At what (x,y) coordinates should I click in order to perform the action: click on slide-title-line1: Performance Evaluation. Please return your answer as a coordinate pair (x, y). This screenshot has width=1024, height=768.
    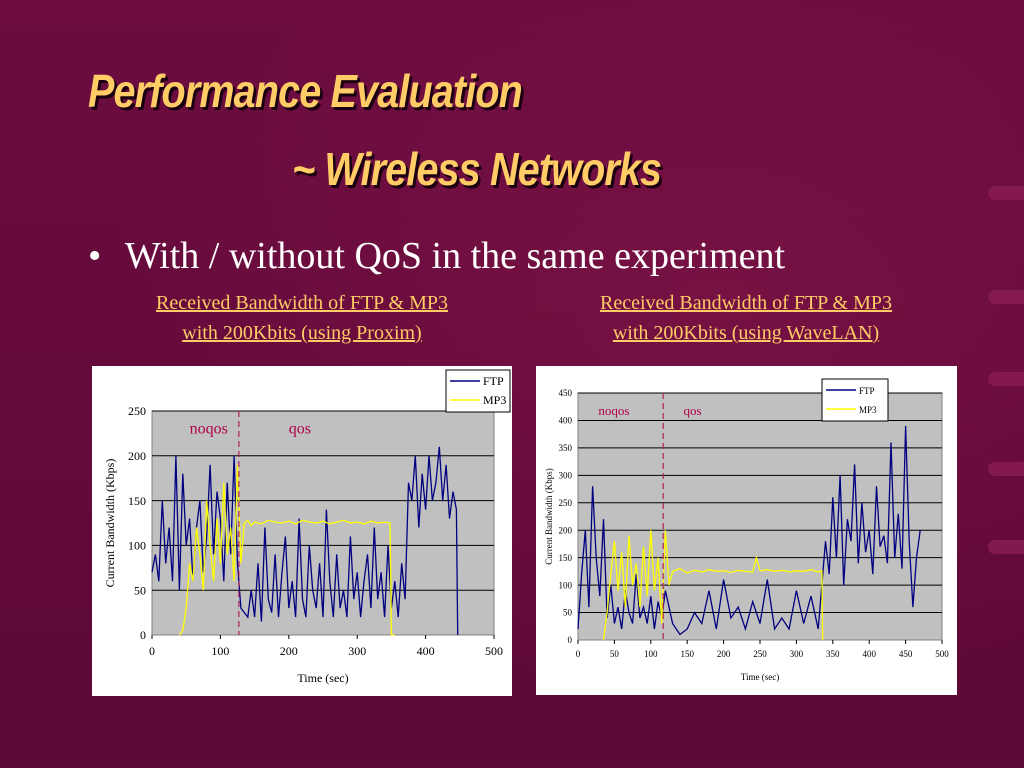
    Looking at the image, I should click on (305, 91).